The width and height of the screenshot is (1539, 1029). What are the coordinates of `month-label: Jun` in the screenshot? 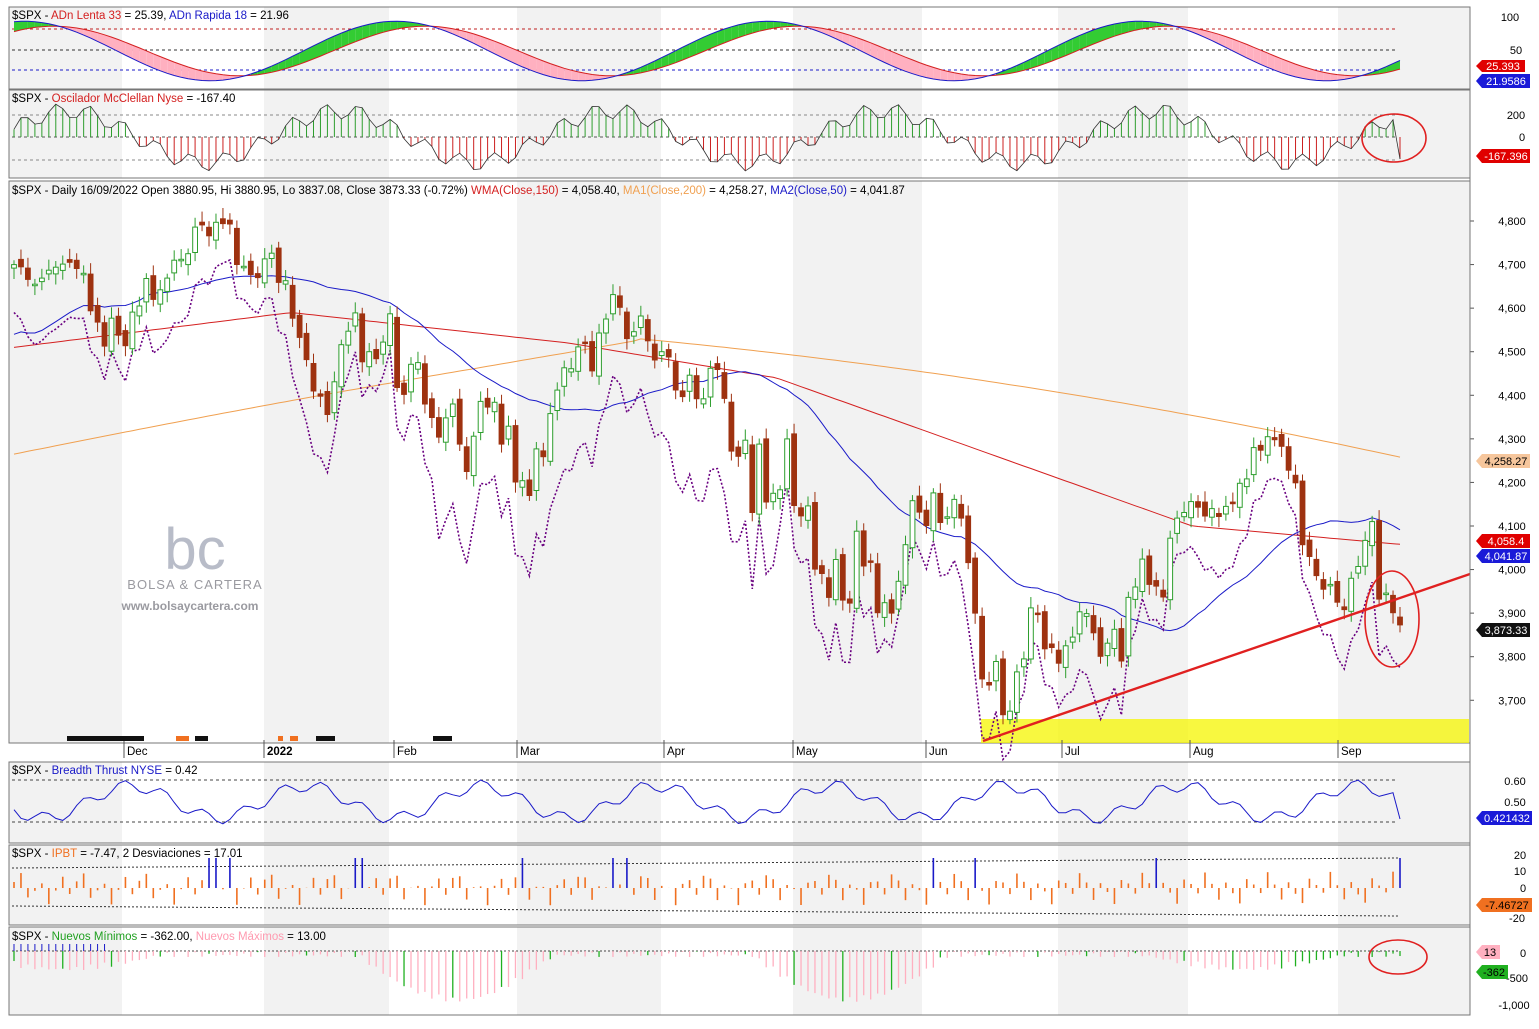 It's located at (938, 752).